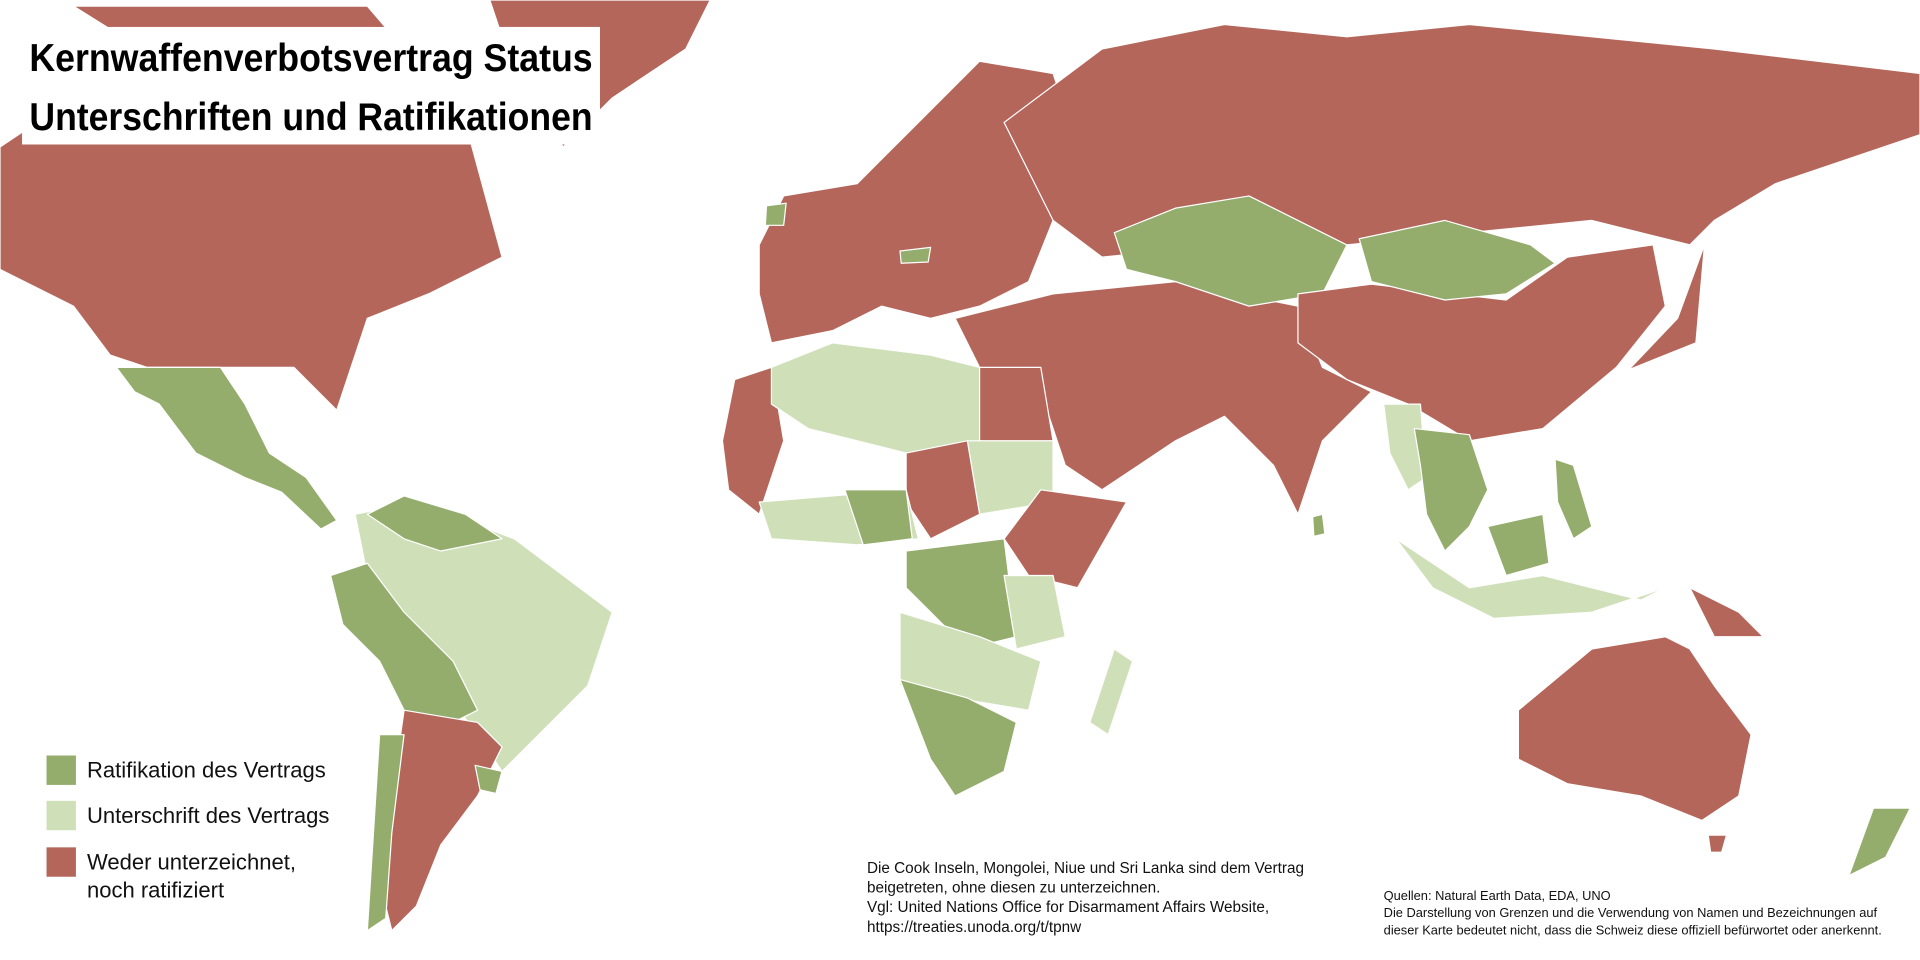 Image resolution: width=1920 pixels, height=960 pixels. Describe the element at coordinates (434, 523) in the screenshot. I see `venezuela-guyana` at that location.